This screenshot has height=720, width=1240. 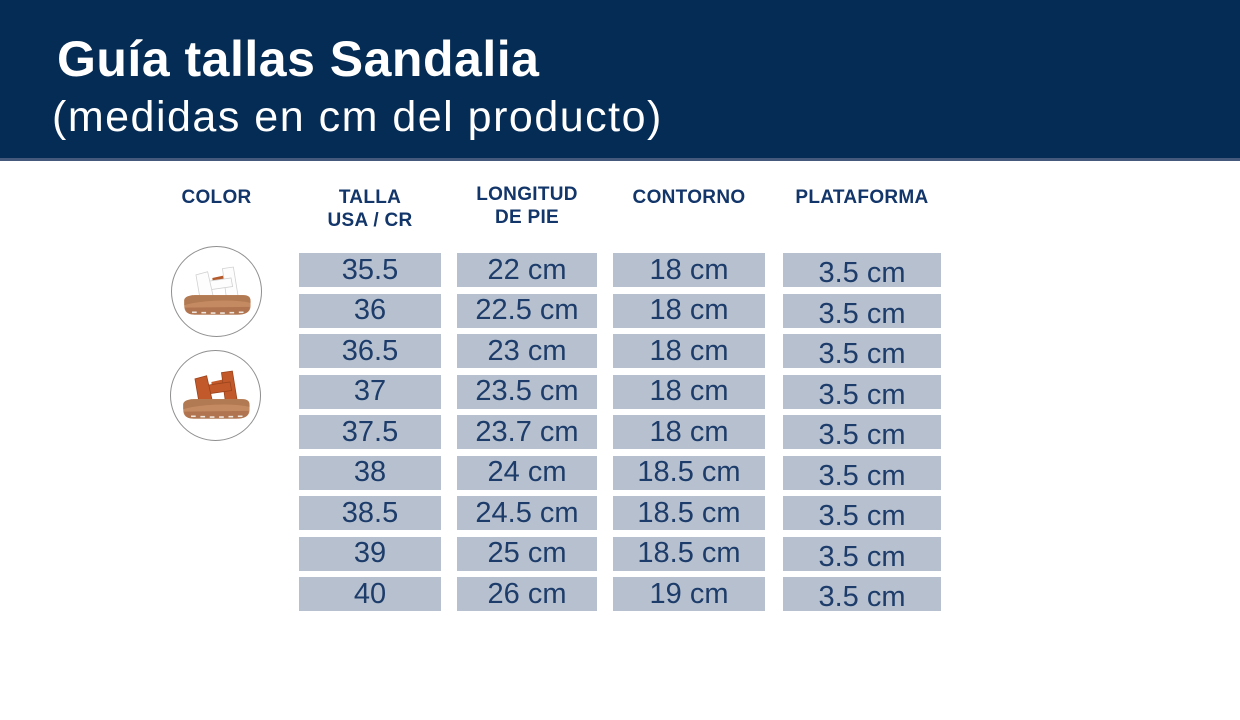 What do you see at coordinates (689, 594) in the screenshot?
I see `cell-contorno: 19 cm` at bounding box center [689, 594].